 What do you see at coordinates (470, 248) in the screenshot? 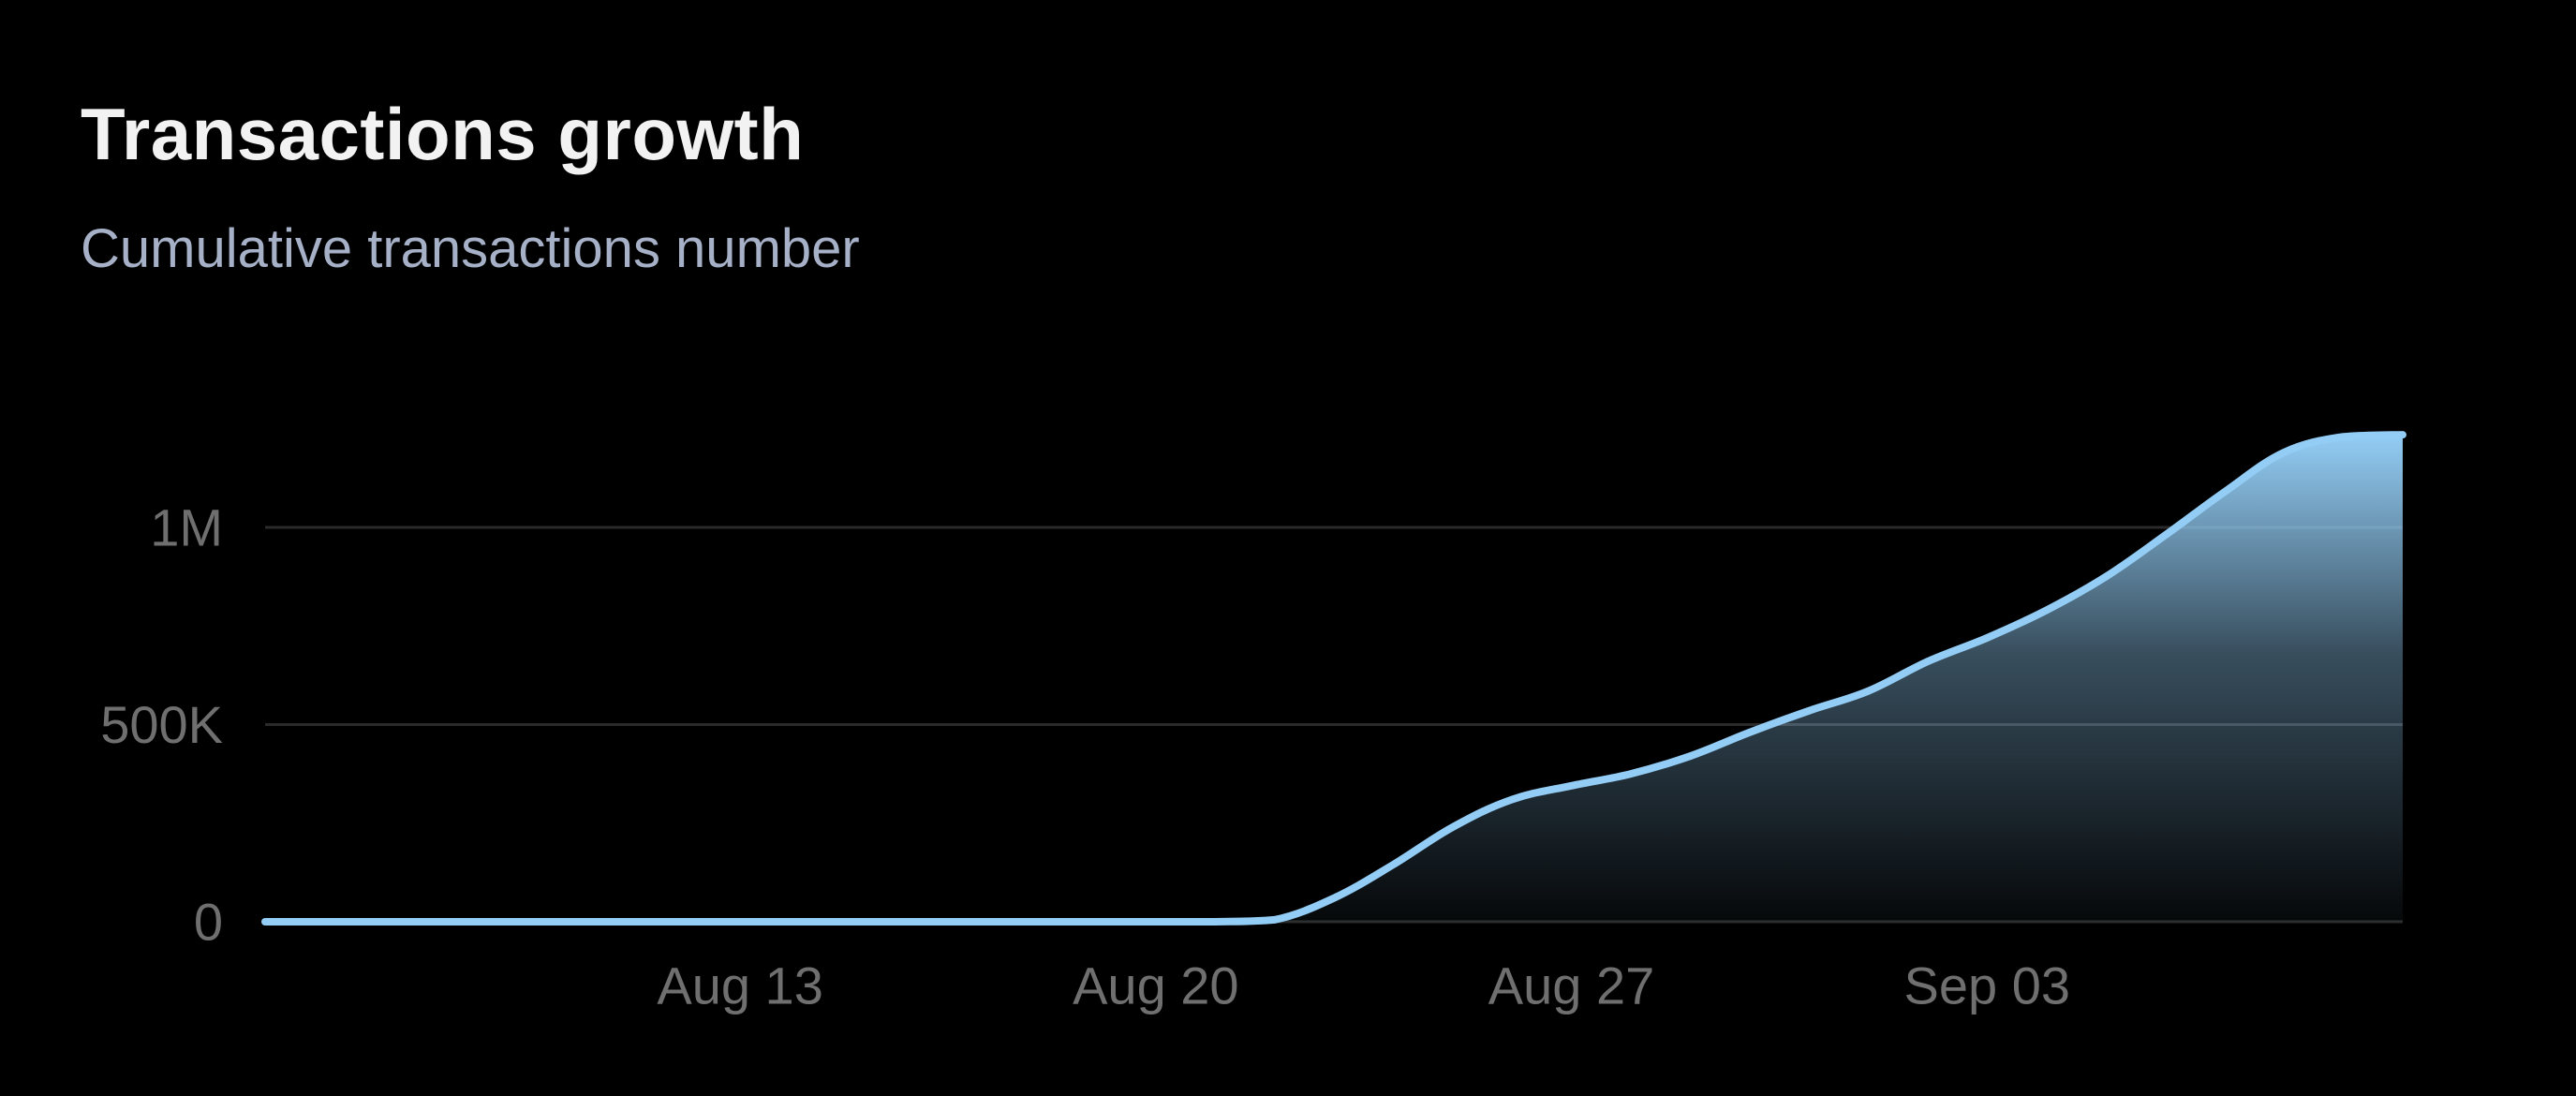
I see `chart-subtitle: Cumulative transactions number` at bounding box center [470, 248].